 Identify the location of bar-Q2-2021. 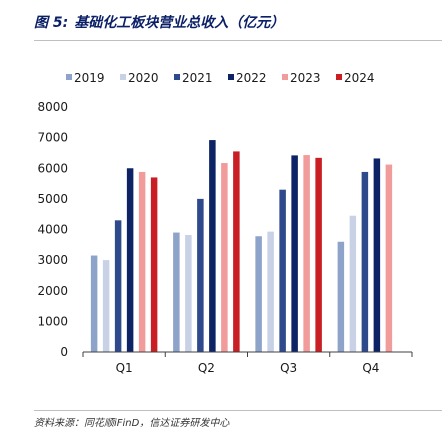
(200, 275).